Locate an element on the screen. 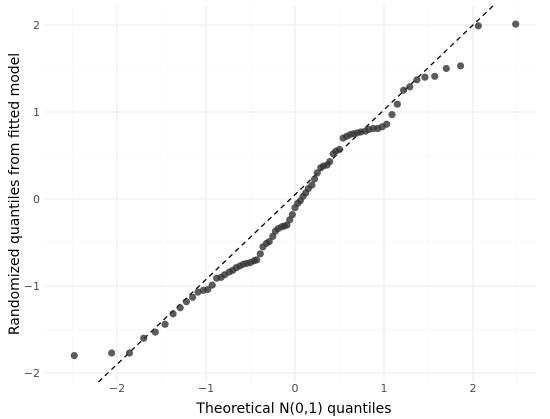 The height and width of the screenshot is (419, 550). y-tick-label: 1 is located at coordinates (36, 112).